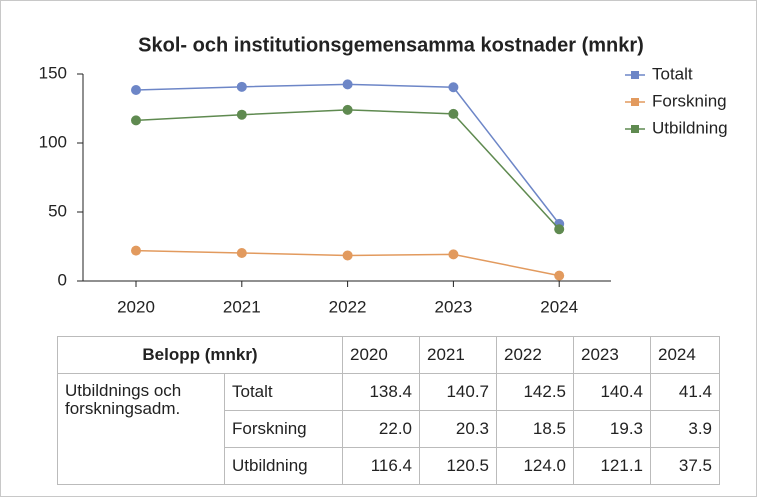 Image resolution: width=757 pixels, height=497 pixels. I want to click on year-header: 2020, so click(381, 355).